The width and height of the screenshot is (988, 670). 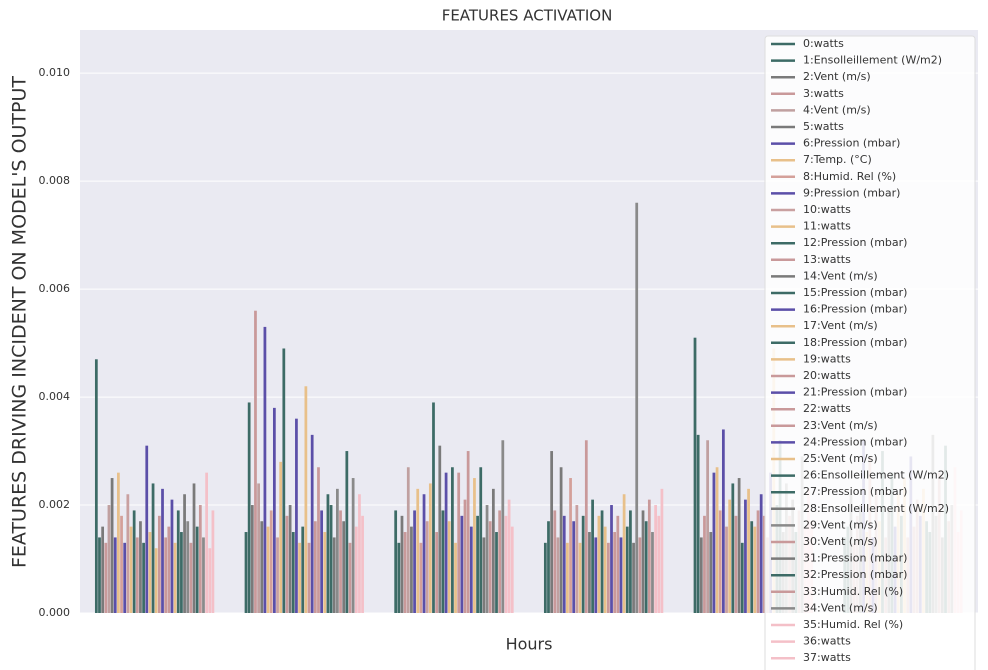 What do you see at coordinates (827, 657) in the screenshot?
I see `legend-label: 37:watts` at bounding box center [827, 657].